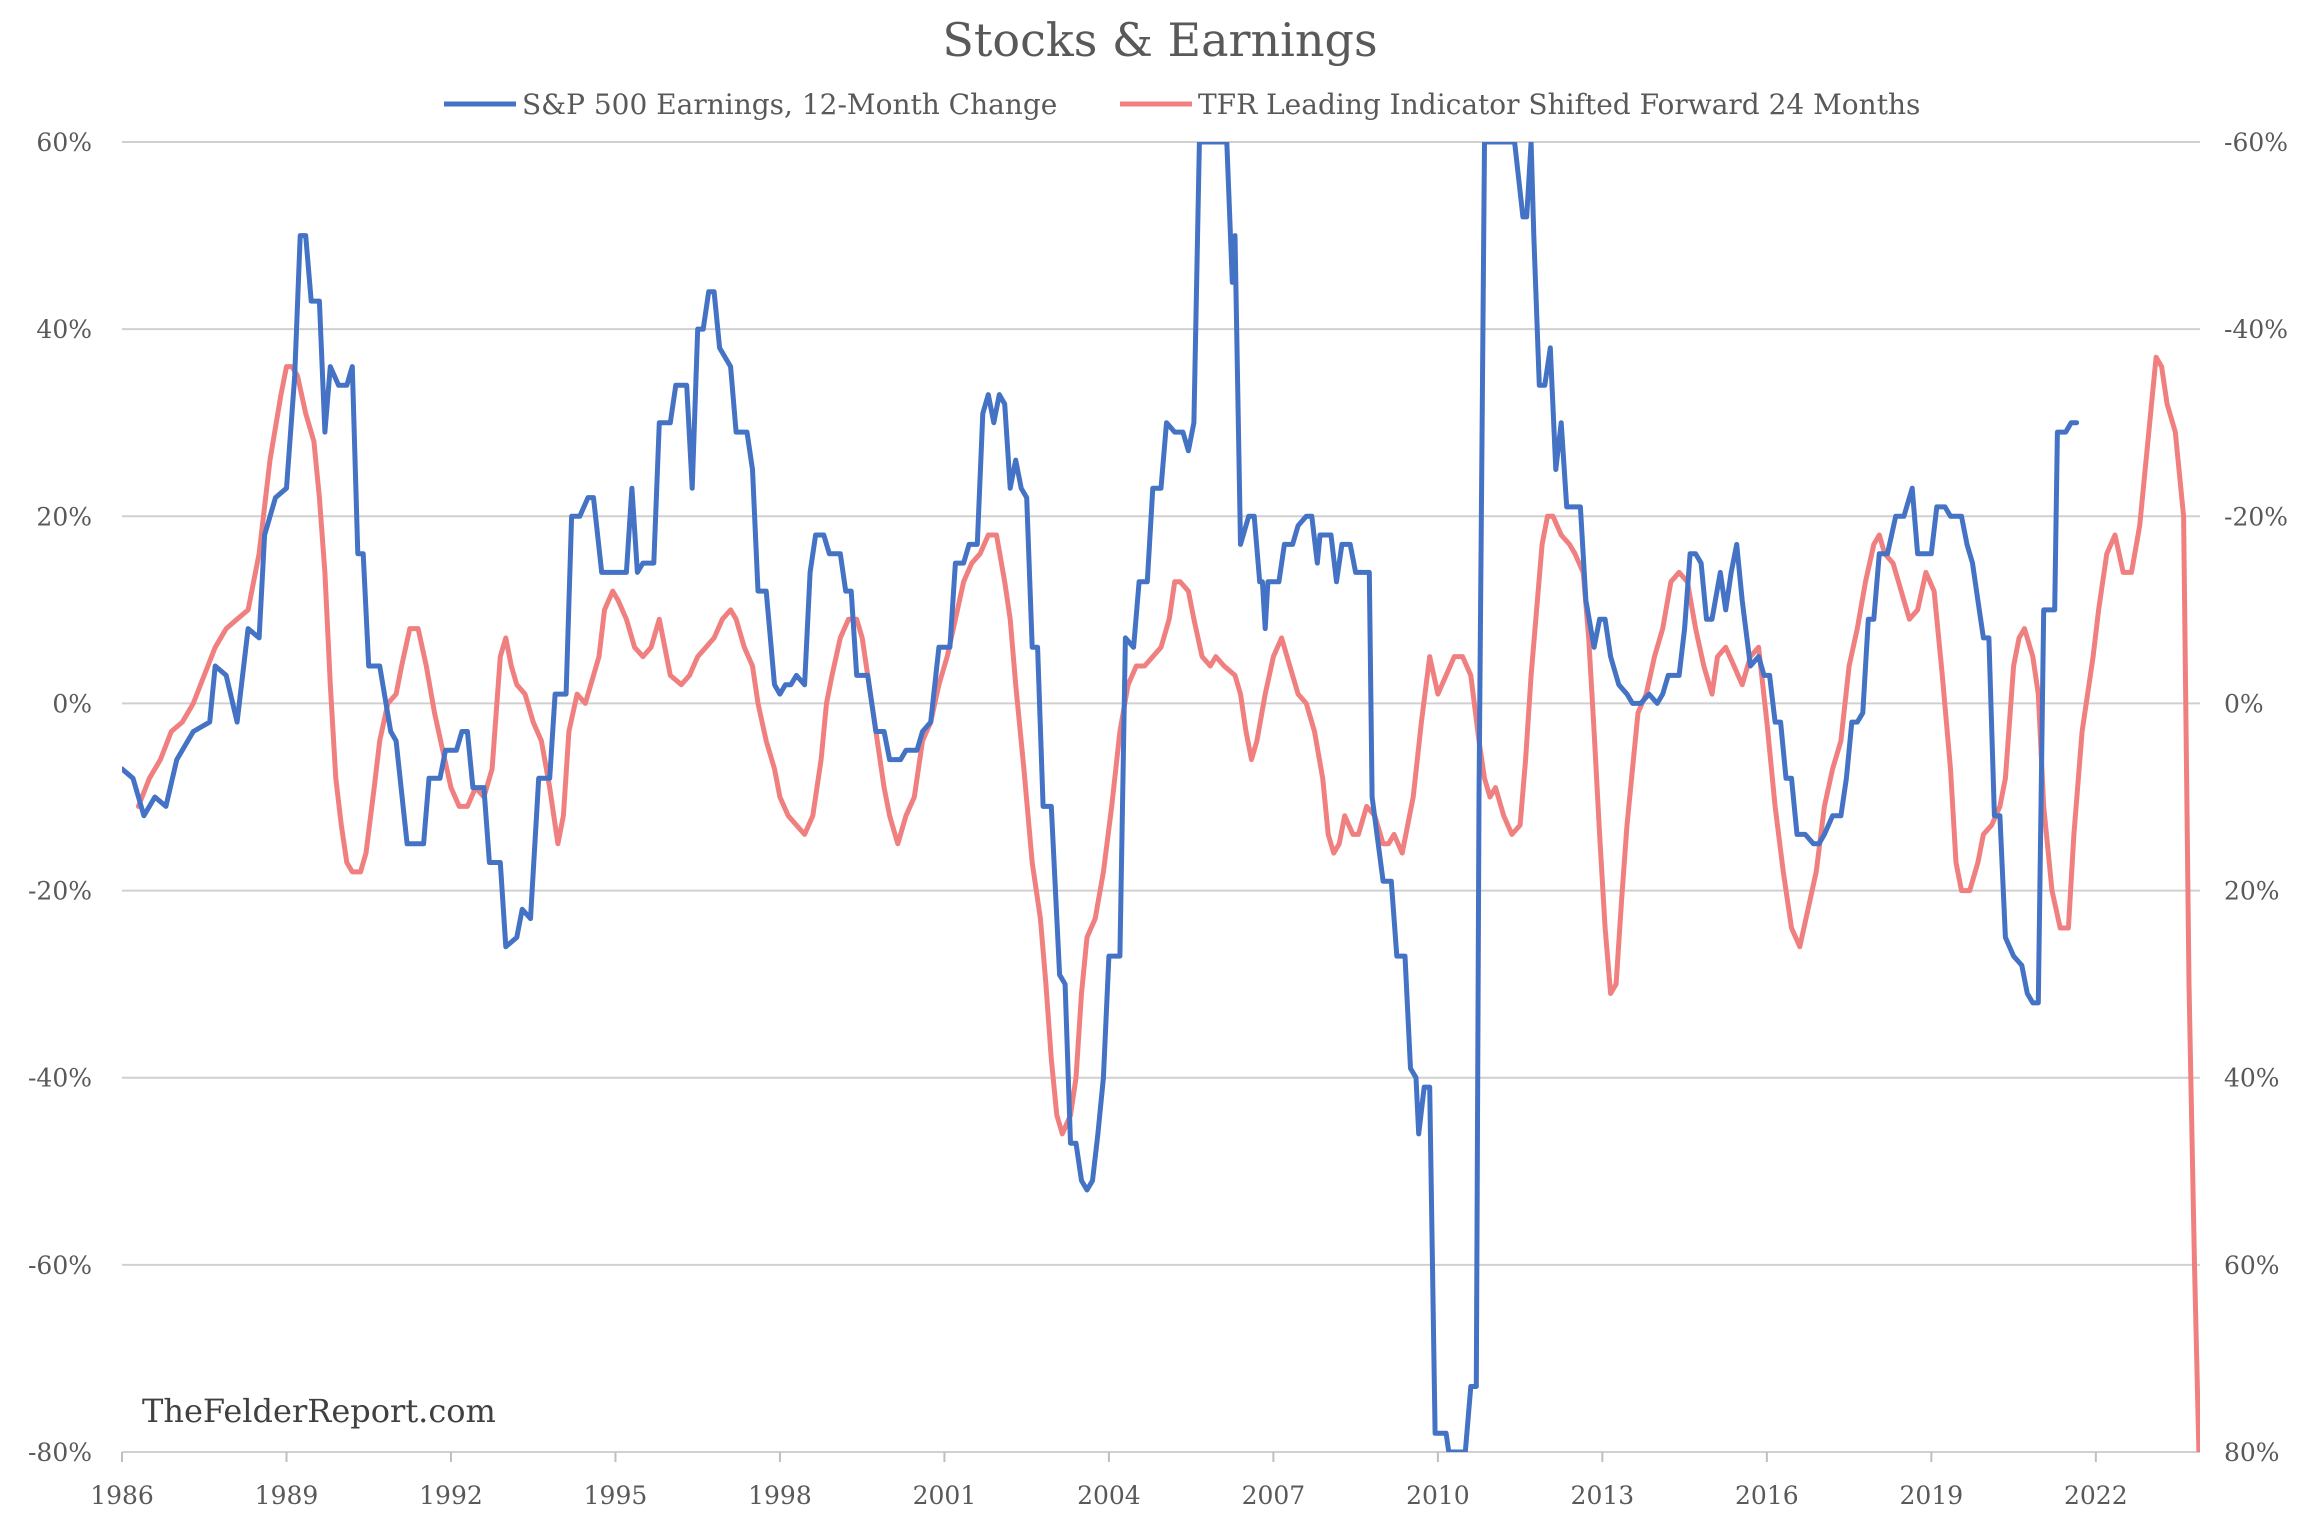  What do you see at coordinates (64, 142) in the screenshot?
I see `y-left-tick-label: 60%` at bounding box center [64, 142].